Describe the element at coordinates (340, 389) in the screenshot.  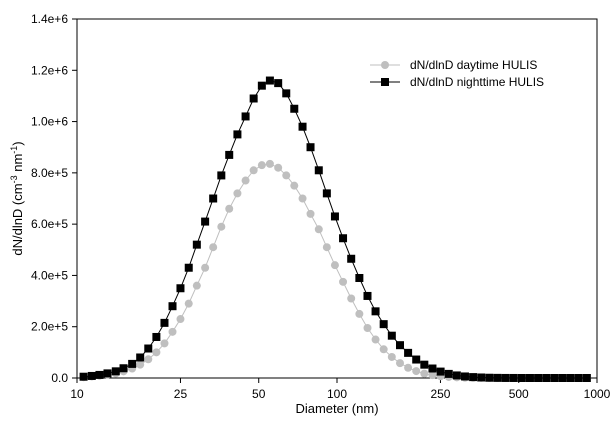
I see `x-axis: 10 25 50 100 250 500 1000` at that location.